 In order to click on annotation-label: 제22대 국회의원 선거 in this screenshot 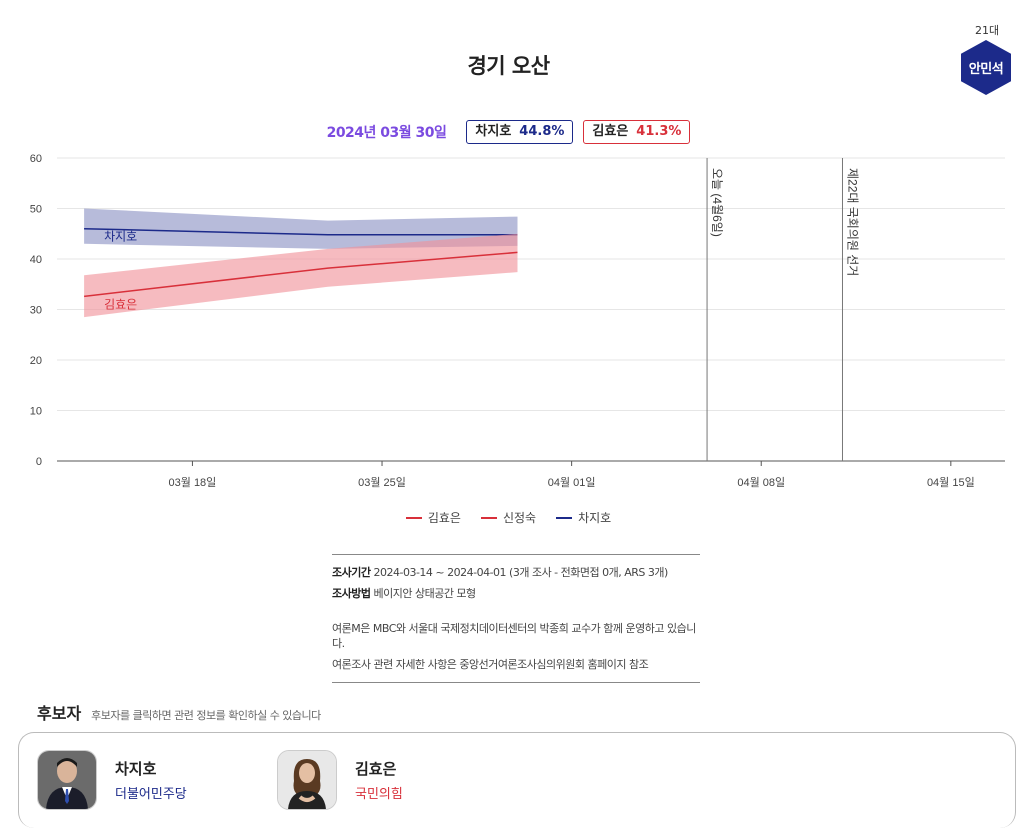, I will do `click(852, 222)`.